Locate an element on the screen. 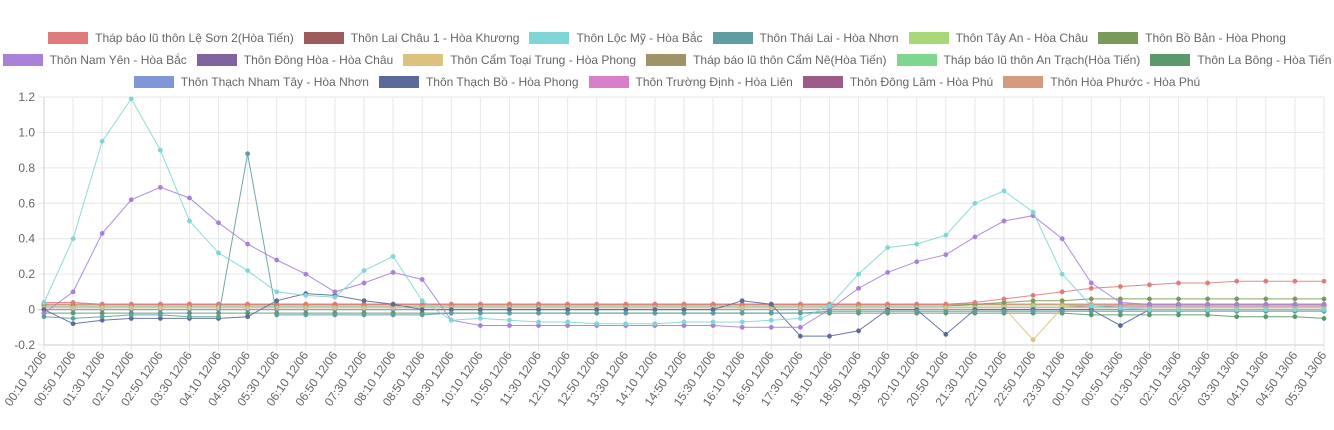  legend-label: Tháp báo lũ thôn Cẩm Nê(Hòa Tiến) is located at coordinates (790, 60).